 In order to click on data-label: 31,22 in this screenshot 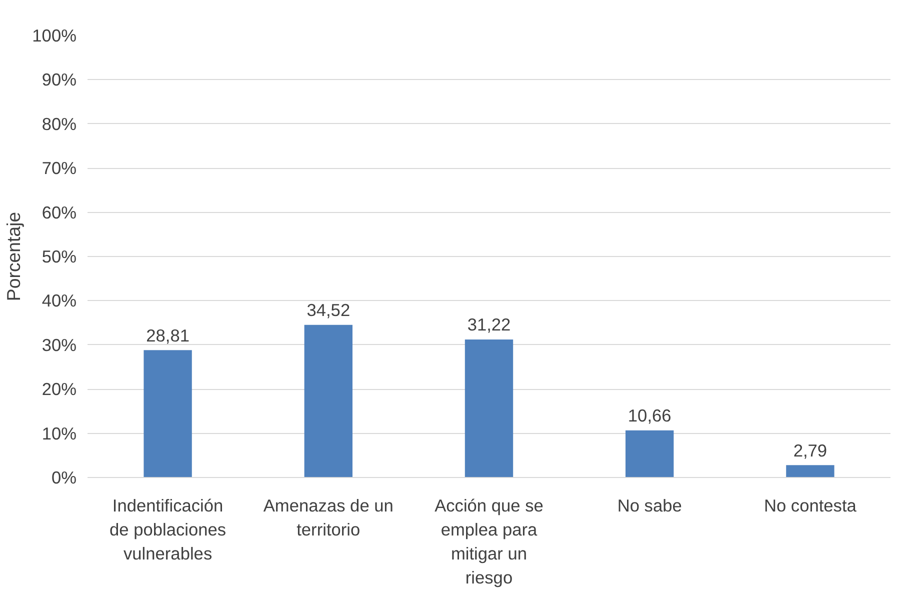, I will do `click(489, 324)`.